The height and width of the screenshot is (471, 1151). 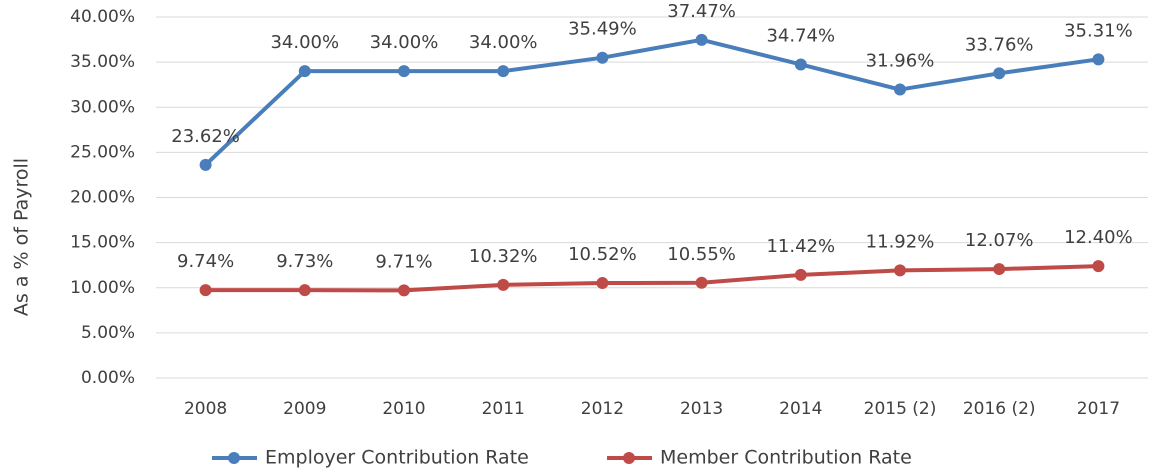 I want to click on data-label: 11.92%, so click(x=900, y=241).